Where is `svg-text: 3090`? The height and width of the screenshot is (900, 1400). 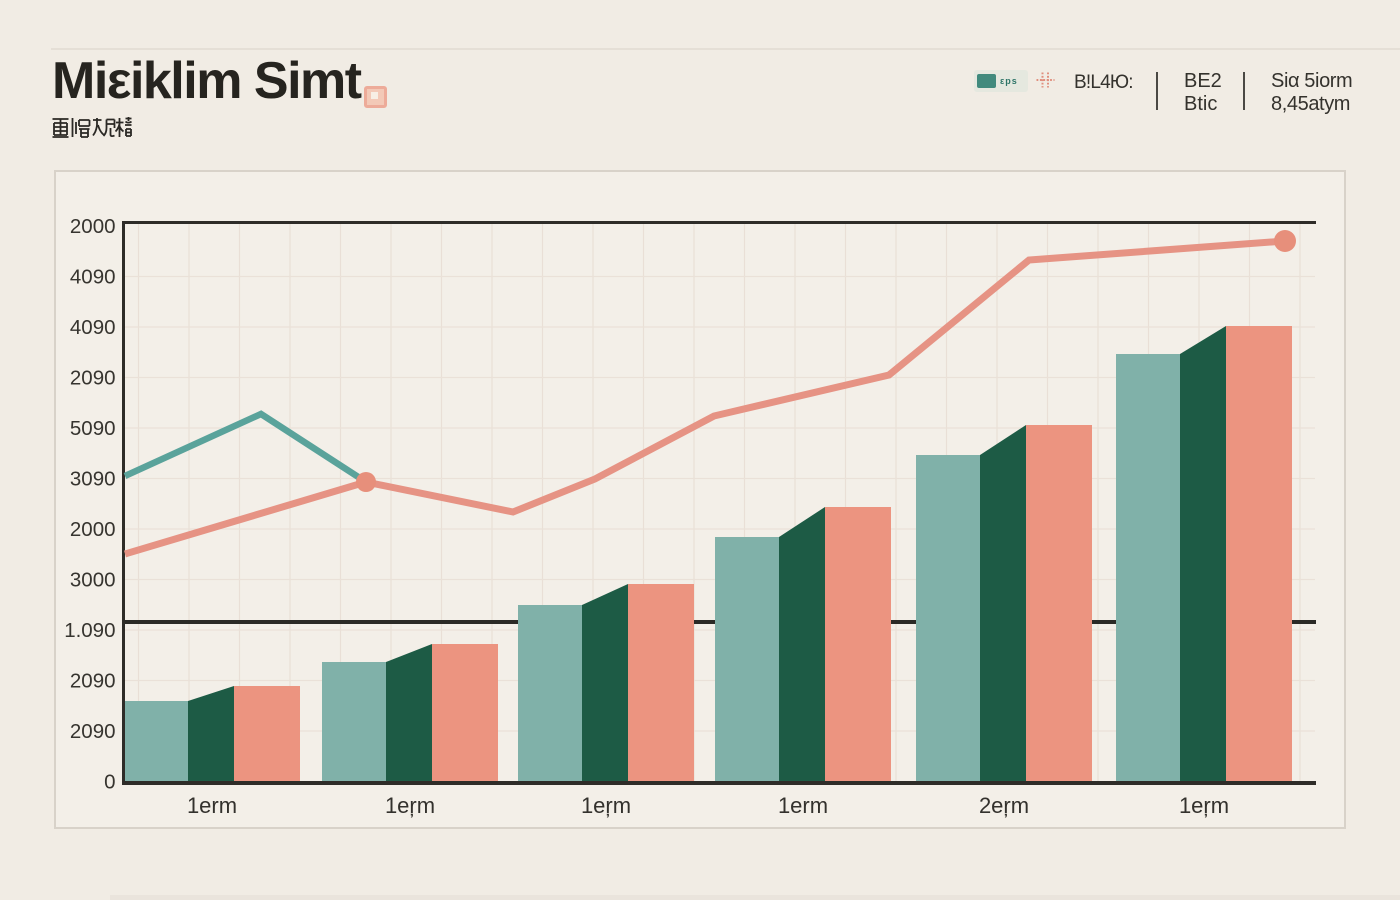
svg-text: 3090 is located at coordinates (93, 479).